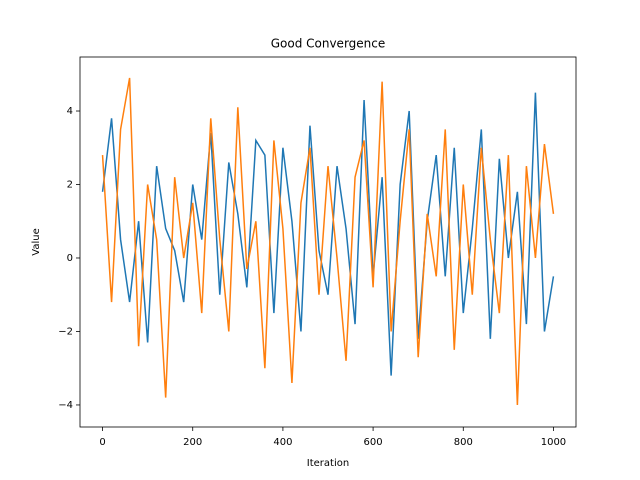 Image resolution: width=640 pixels, height=480 pixels. I want to click on x-axis-label: Iteration, so click(328, 463).